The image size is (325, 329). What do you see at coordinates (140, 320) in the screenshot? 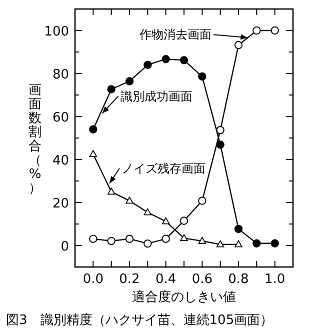
I see `caption: 図3 識別精度（ハクサイ苗、連続105画面）` at bounding box center [140, 320].